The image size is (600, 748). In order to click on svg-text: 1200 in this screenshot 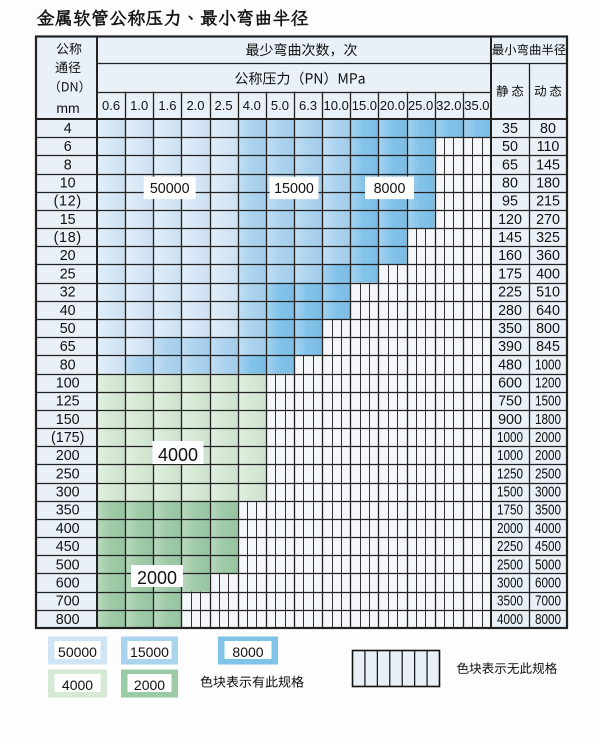, I will do `click(548, 382)`.